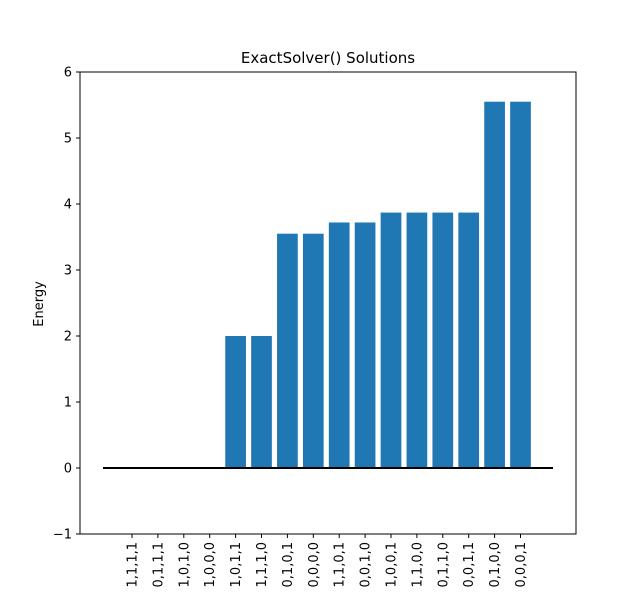 This screenshot has height=600, width=640. What do you see at coordinates (68, 139) in the screenshot?
I see `y-tick-label: 5` at bounding box center [68, 139].